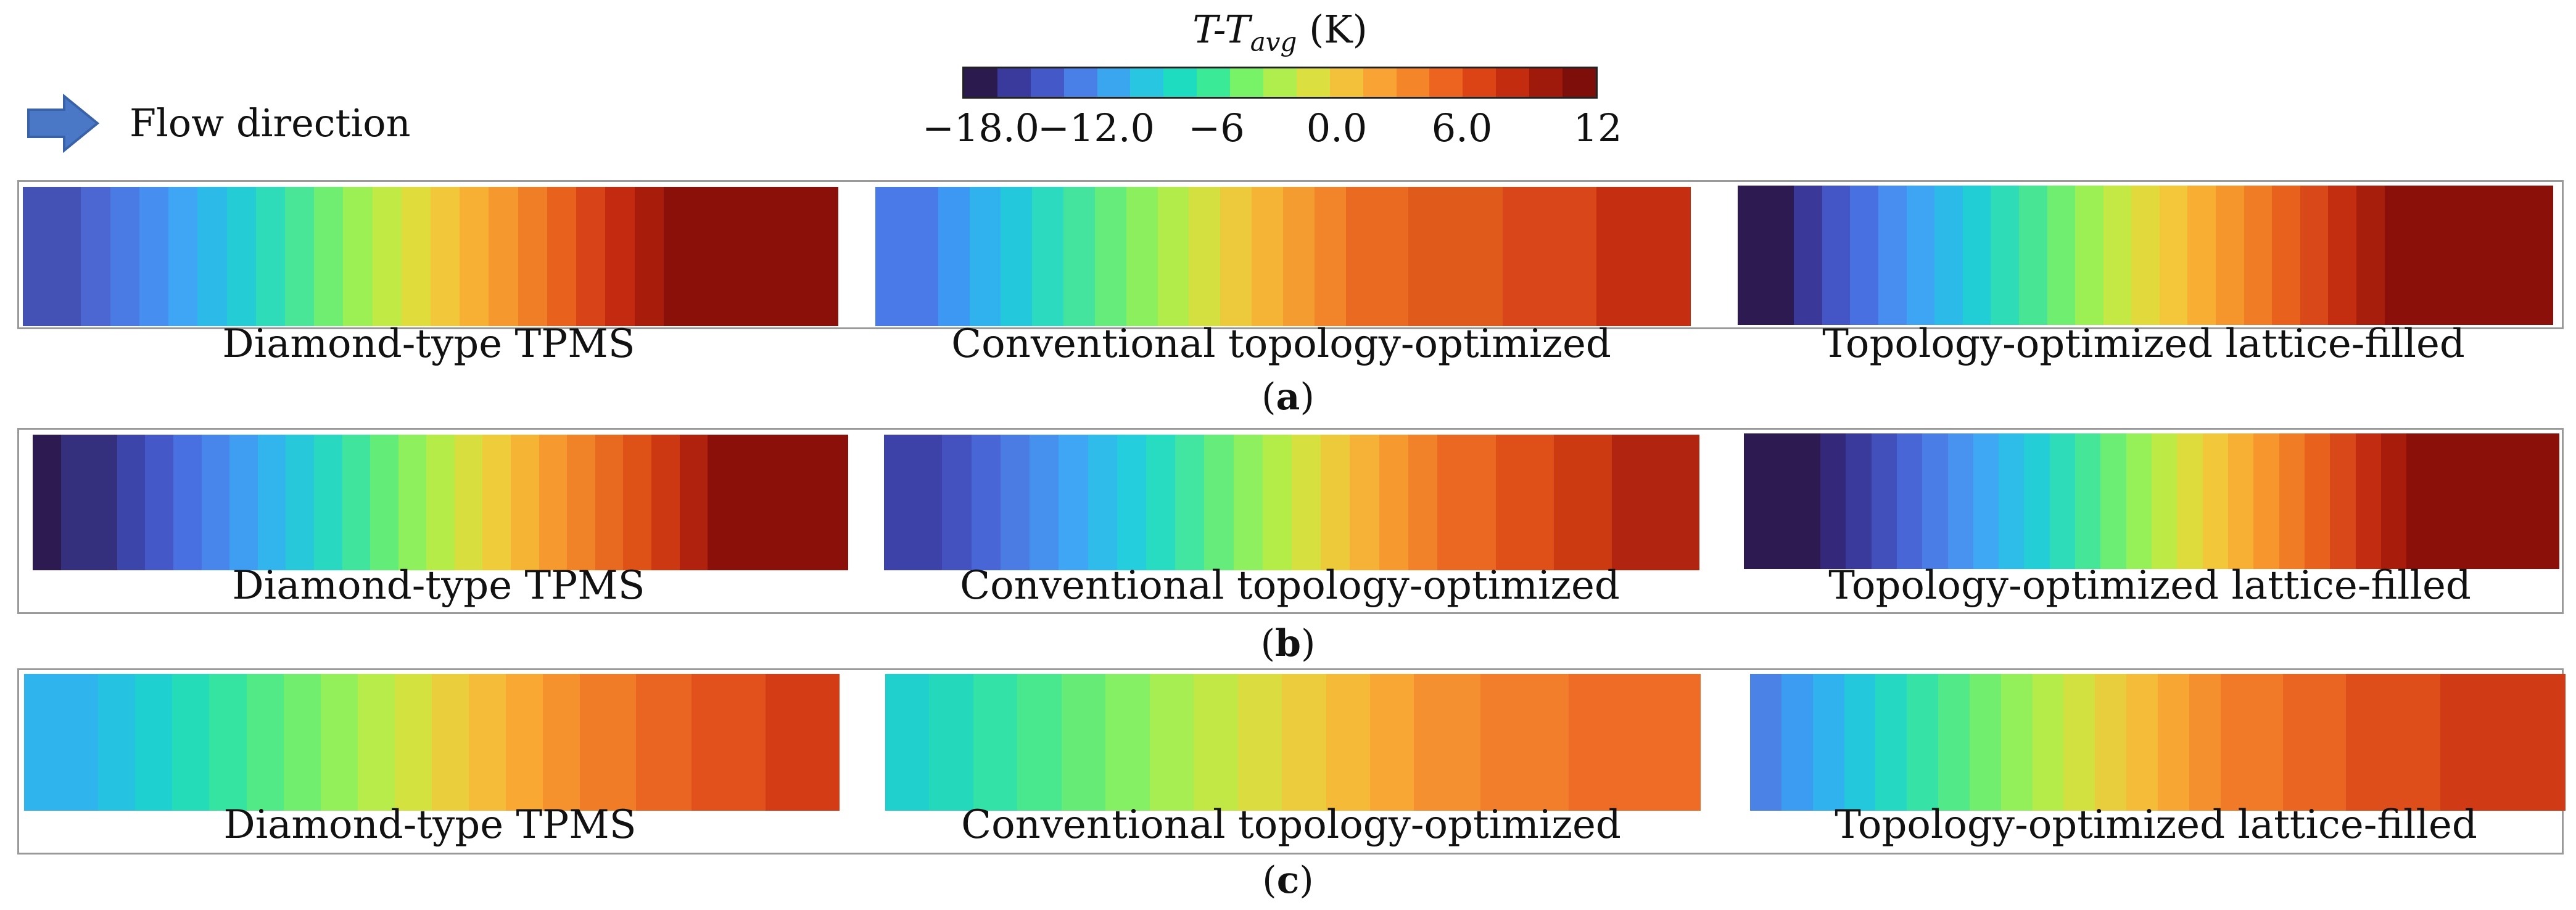 Image resolution: width=2576 pixels, height=910 pixels. What do you see at coordinates (2145, 255) in the screenshot?
I see `contour-strip-lattice-filled-a` at bounding box center [2145, 255].